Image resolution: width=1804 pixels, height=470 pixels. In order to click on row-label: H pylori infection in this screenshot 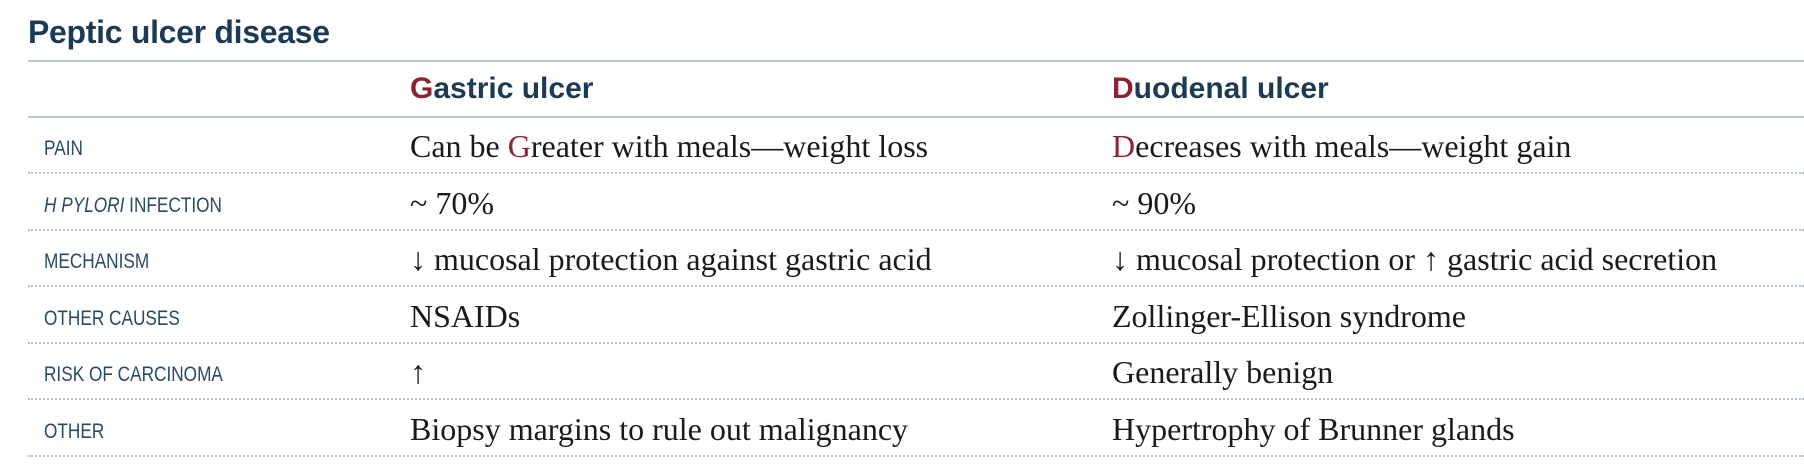, I will do `click(133, 206)`.